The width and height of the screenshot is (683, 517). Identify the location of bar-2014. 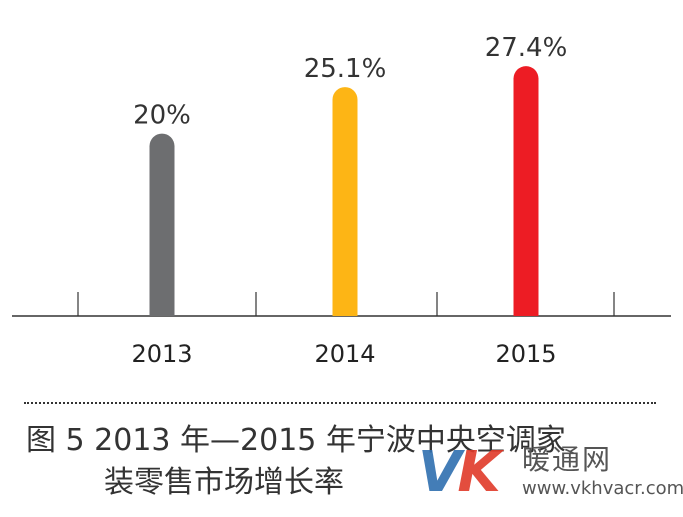
(345, 201).